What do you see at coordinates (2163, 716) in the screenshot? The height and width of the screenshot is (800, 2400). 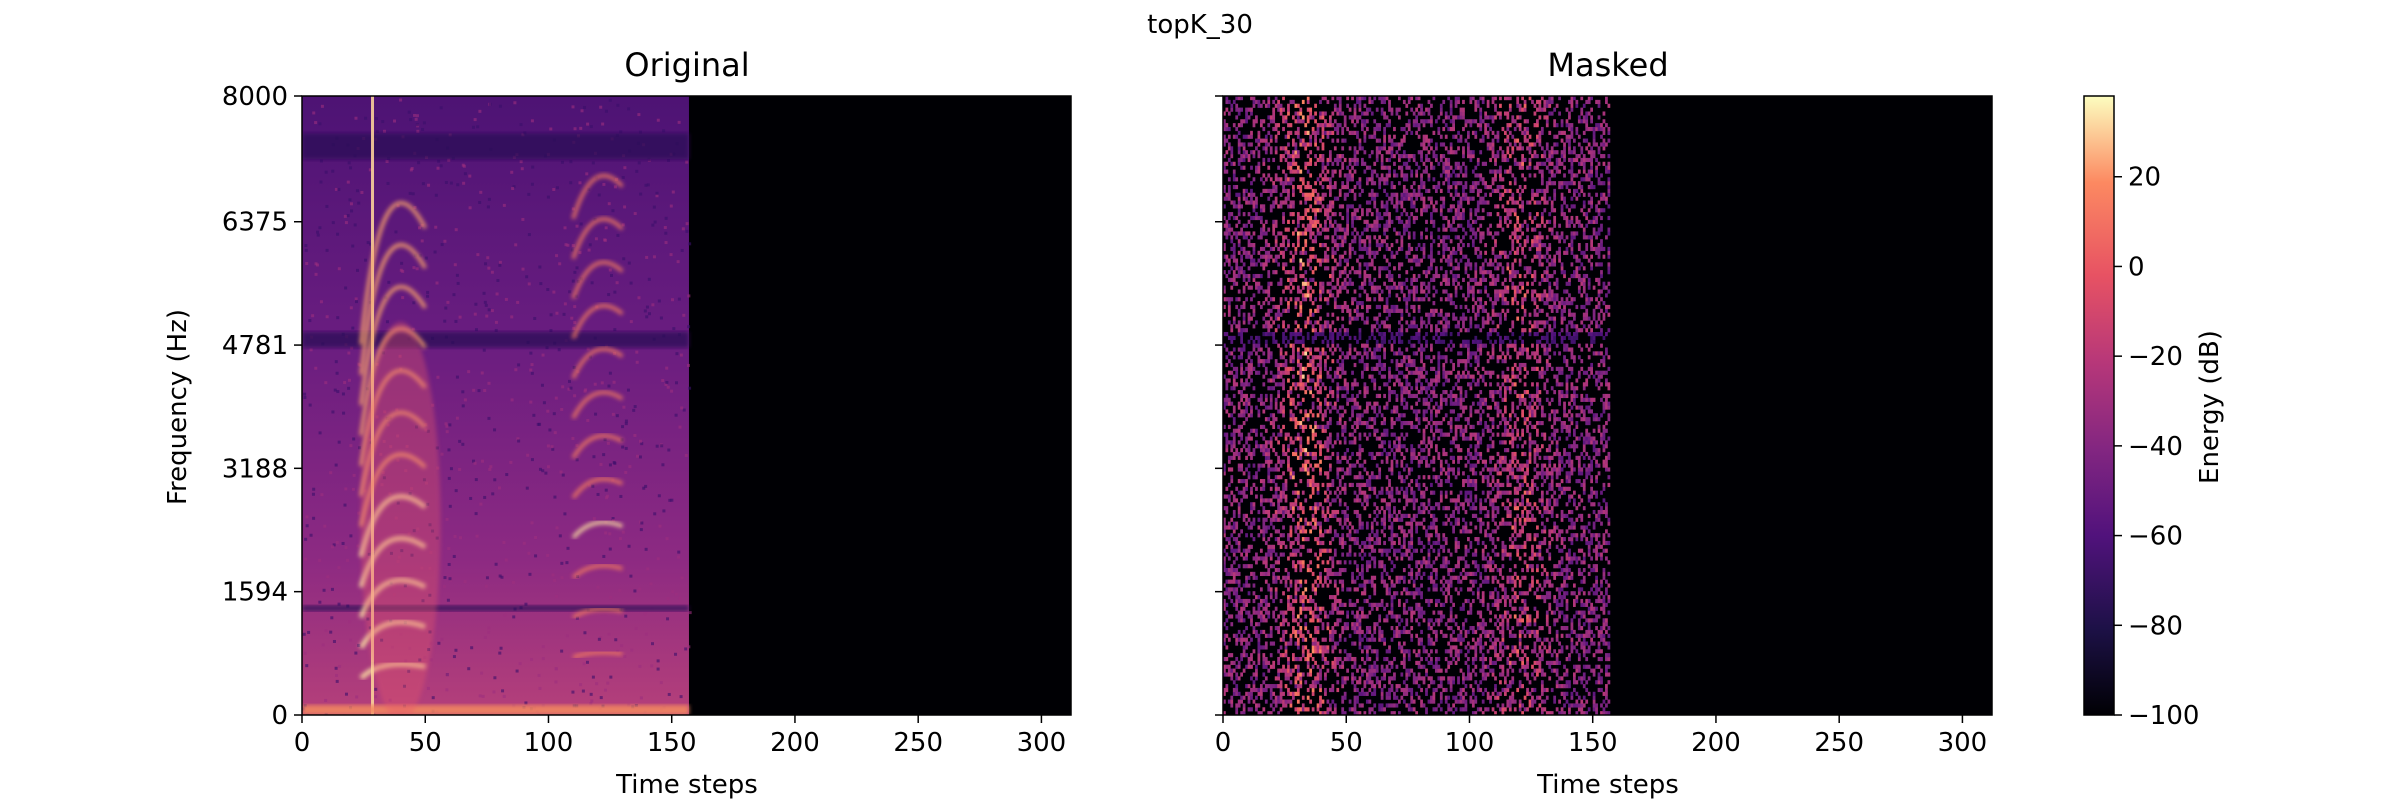 I see `colorbar-tick-label: −100` at bounding box center [2163, 716].